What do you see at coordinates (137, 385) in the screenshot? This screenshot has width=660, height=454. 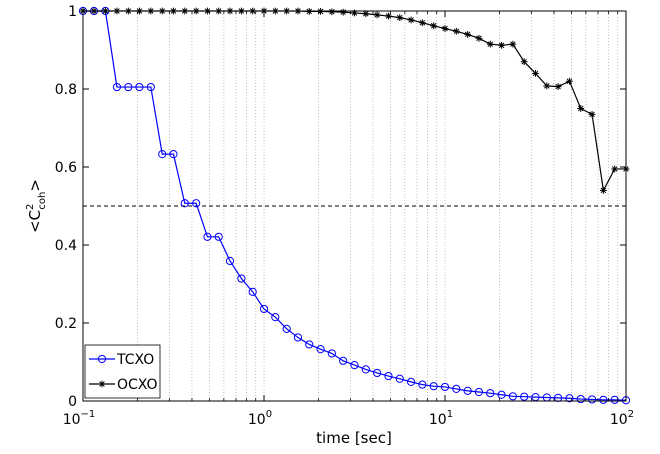 I see `legend-ocxo-label: OCXO` at bounding box center [137, 385].